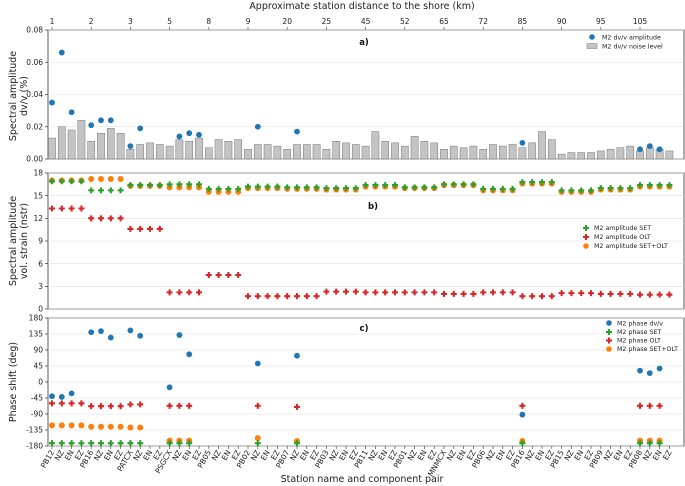  Describe the element at coordinates (24, 241) in the screenshot. I see `panel-b-ylabel-line2: vol. strain (nstr)` at that location.